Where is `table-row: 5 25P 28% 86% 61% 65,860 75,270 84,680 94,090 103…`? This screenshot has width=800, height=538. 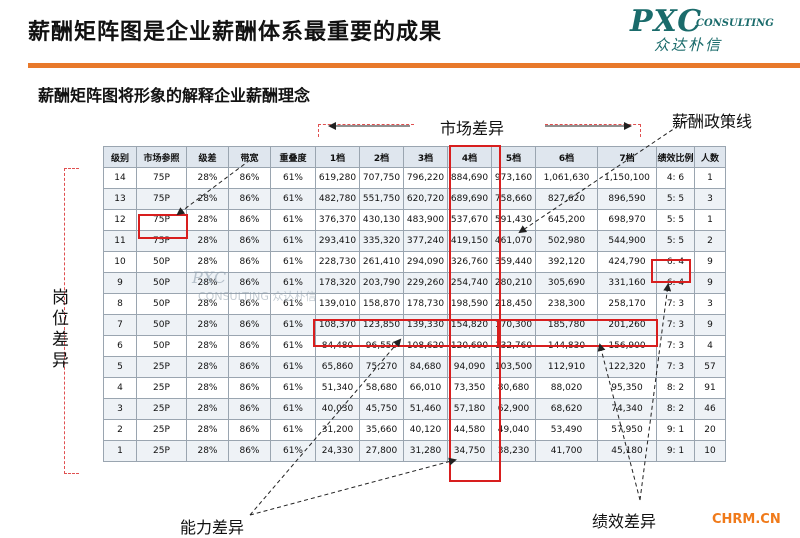 table-row: 5 25P 28% 86% 61% 65,860 75,270 84,680 94,090 103… is located at coordinates (414, 367).